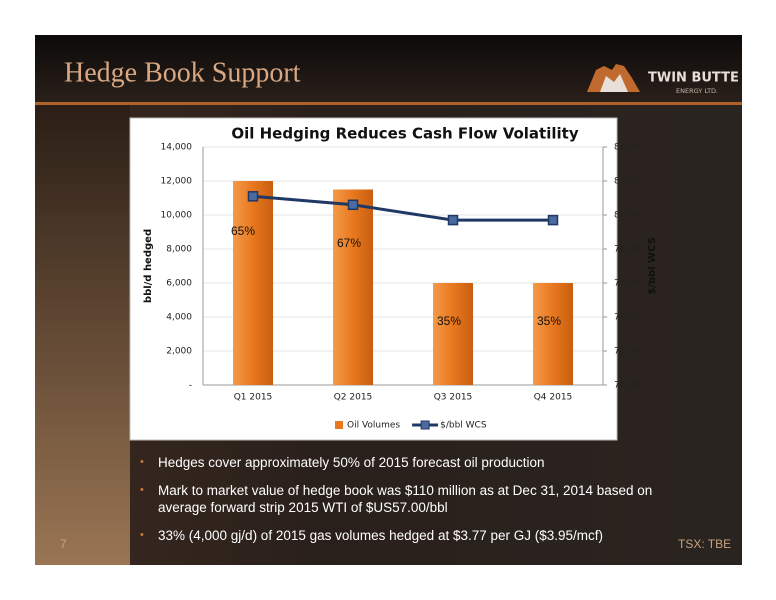 This screenshot has width=776, height=600. What do you see at coordinates (177, 148) in the screenshot?
I see `y-tick-label: 14,000` at bounding box center [177, 148].